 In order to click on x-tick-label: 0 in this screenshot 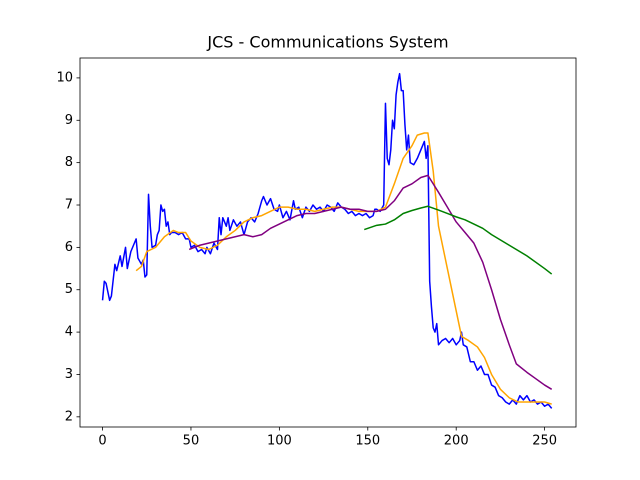, I will do `click(102, 441)`.